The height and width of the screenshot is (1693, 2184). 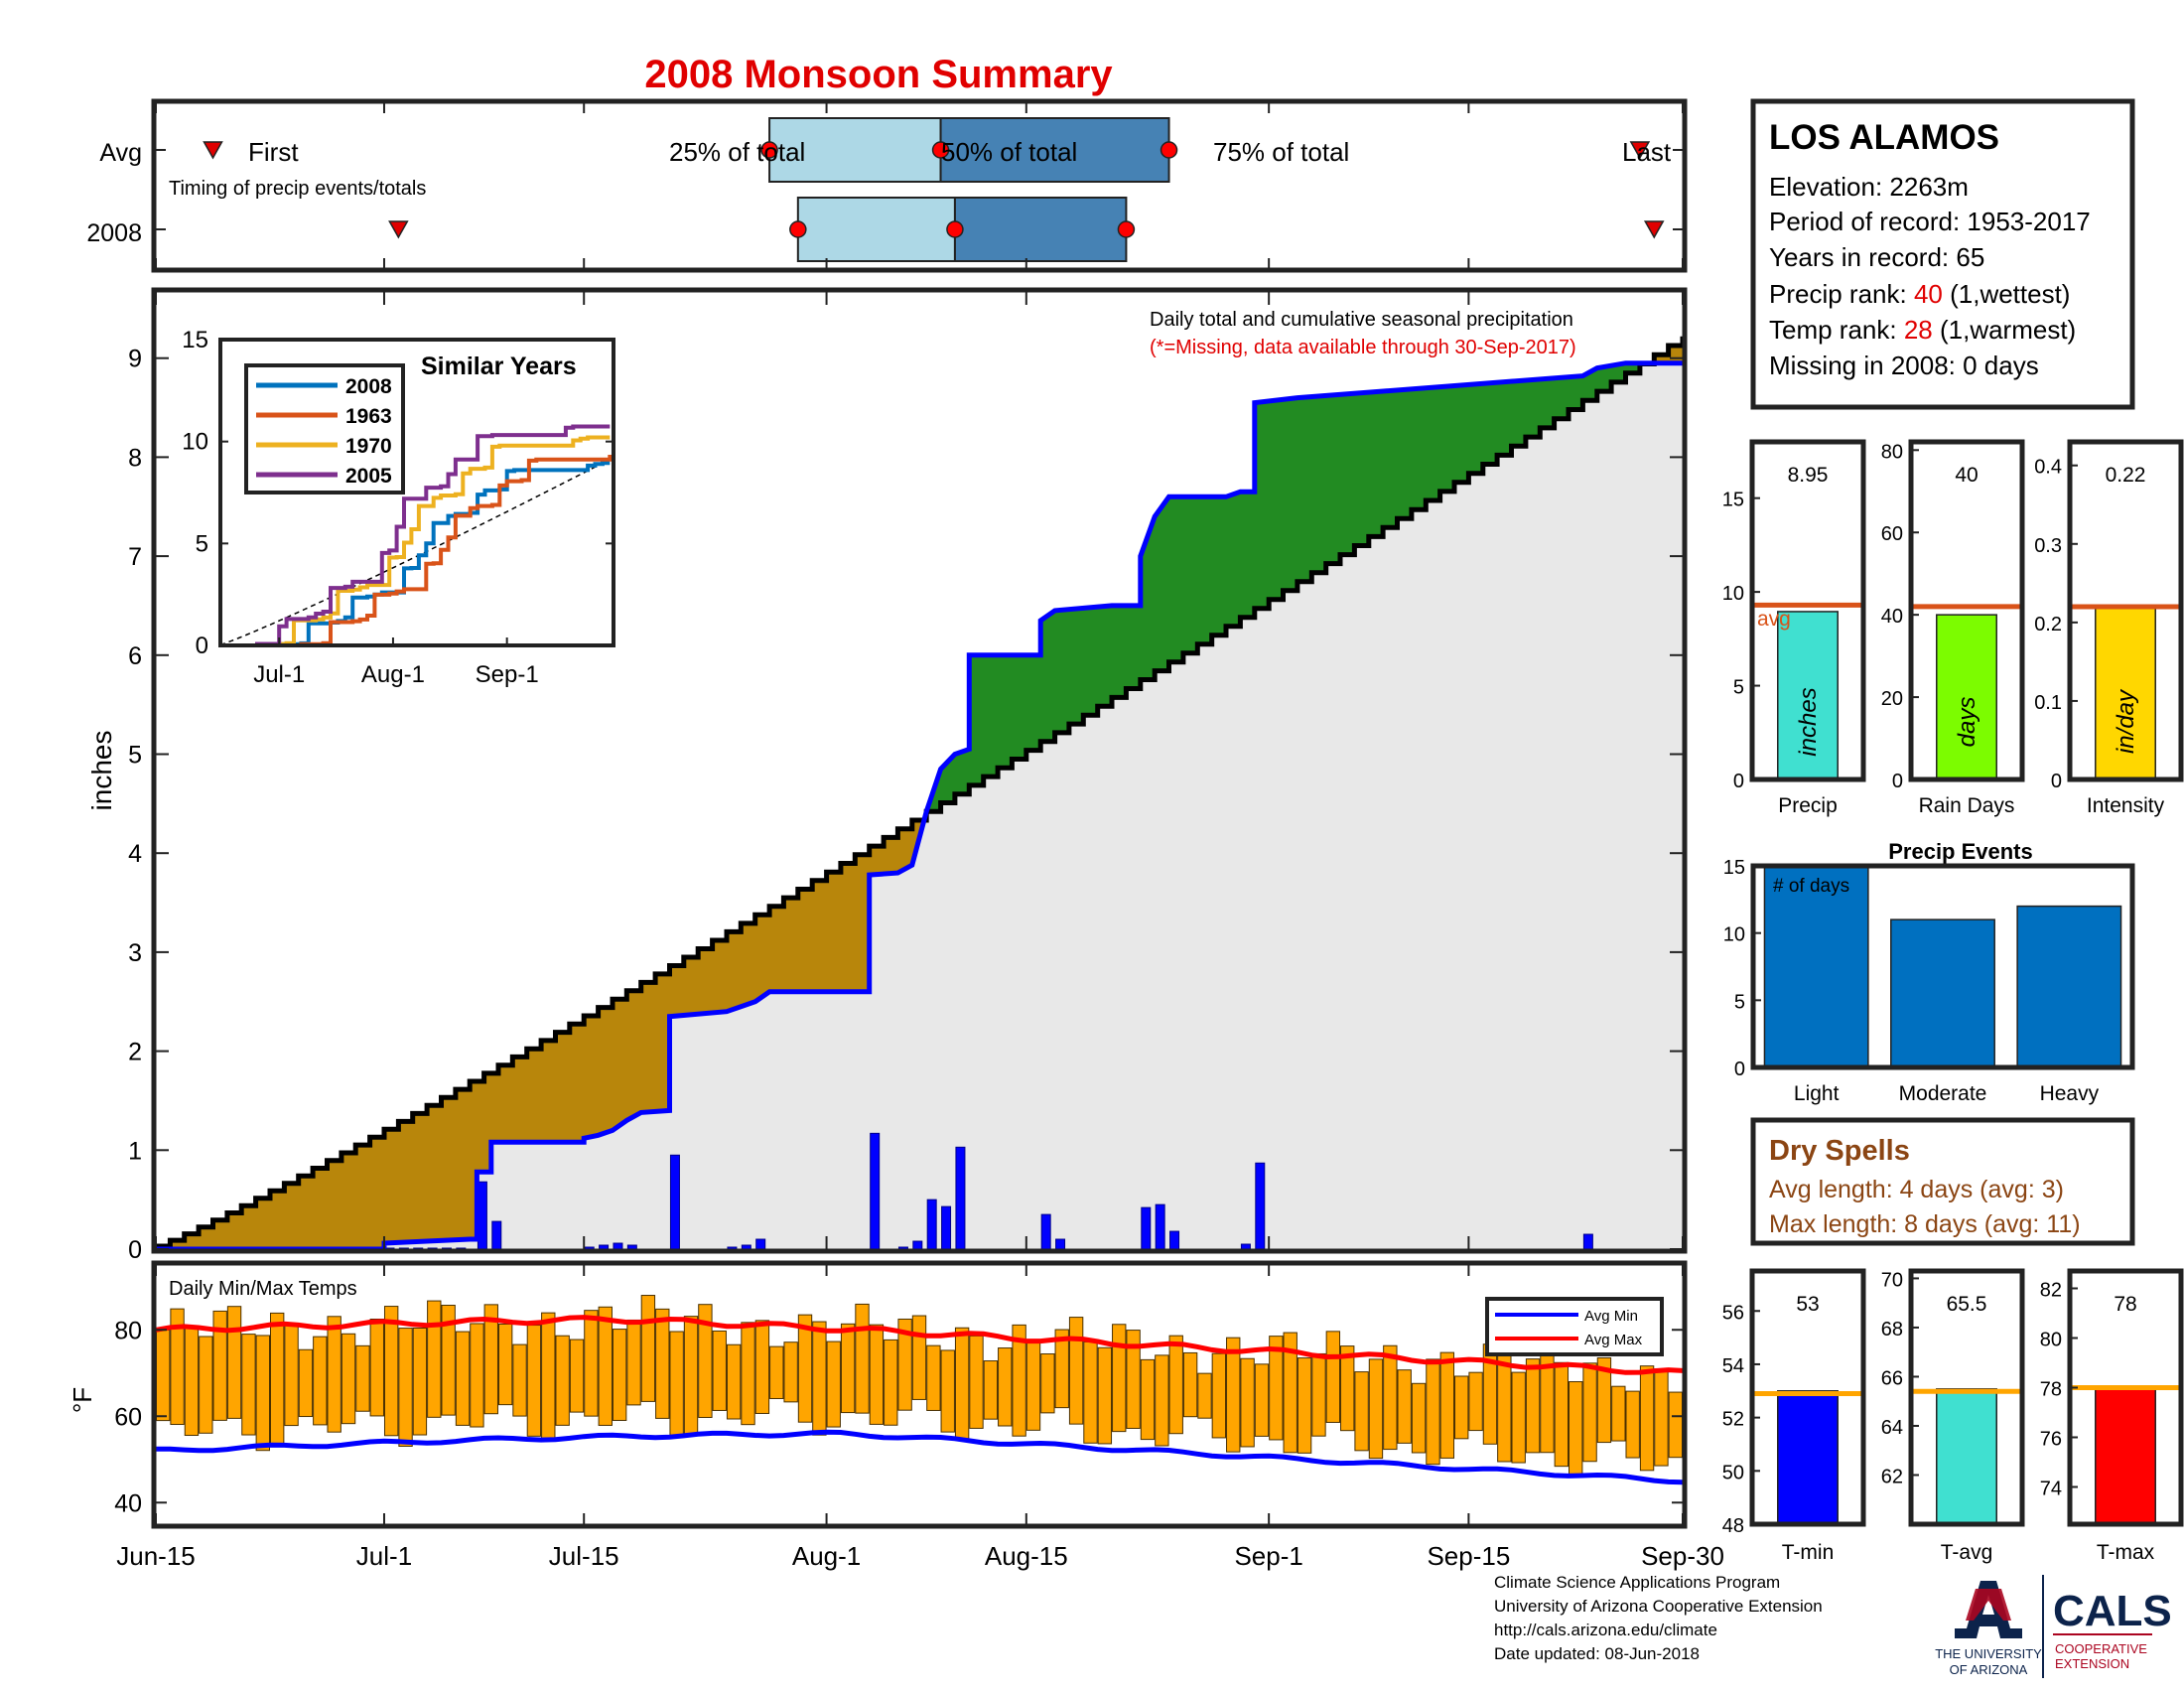 I want to click on stat-ytick-label: 0.3, so click(x=2048, y=546).